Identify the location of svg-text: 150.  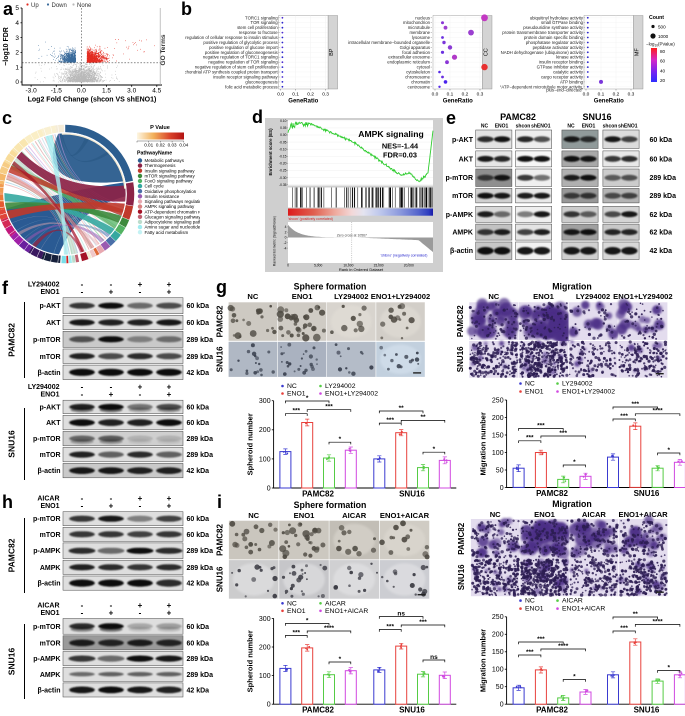
(498, 435).